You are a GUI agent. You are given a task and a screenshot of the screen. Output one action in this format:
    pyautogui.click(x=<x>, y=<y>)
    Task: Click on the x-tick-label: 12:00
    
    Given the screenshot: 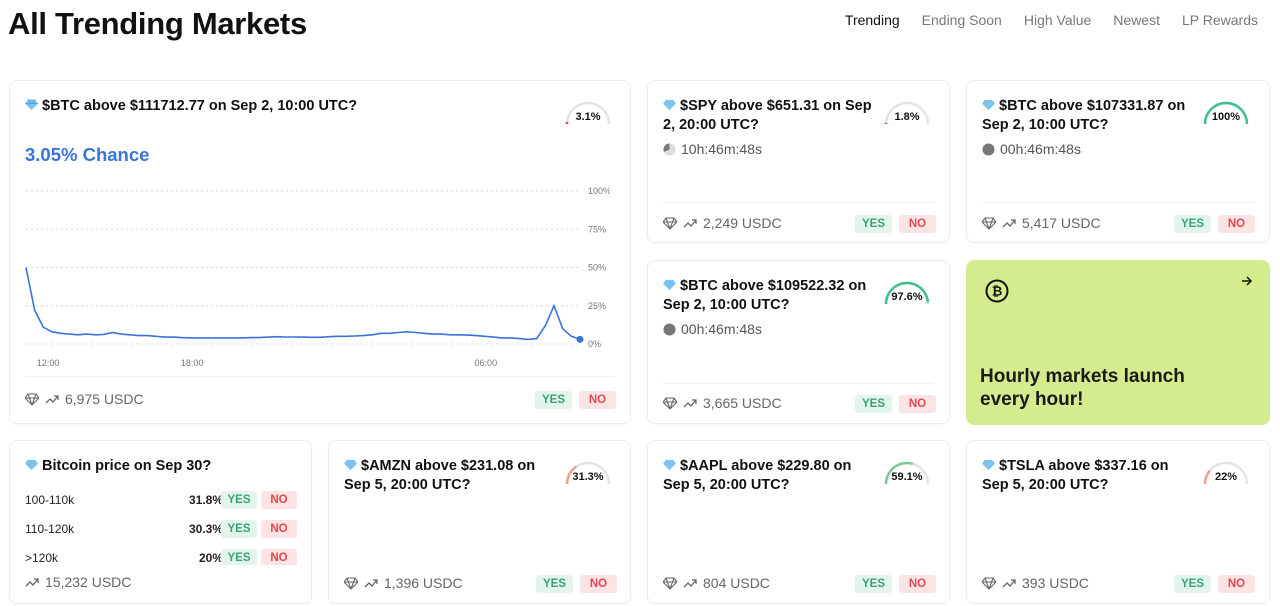 What is the action you would take?
    pyautogui.click(x=48, y=363)
    